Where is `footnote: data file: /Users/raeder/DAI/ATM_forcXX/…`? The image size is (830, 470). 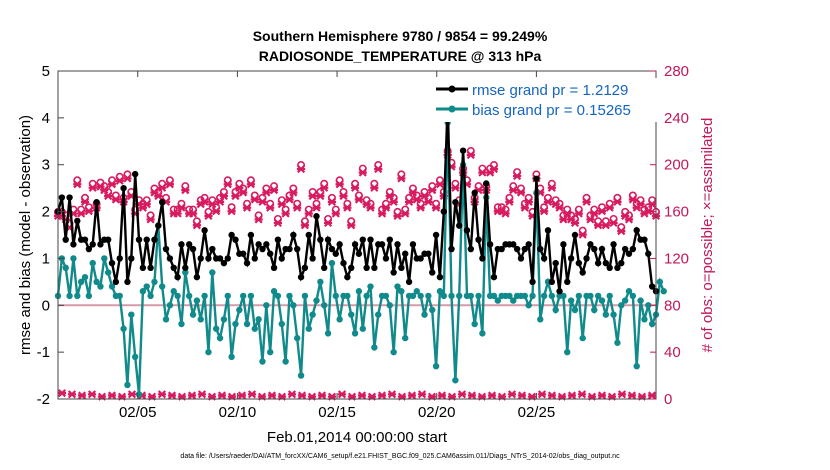 footnote: data file: /Users/raeder/DAI/ATM_forcXX/… is located at coordinates (400, 456).